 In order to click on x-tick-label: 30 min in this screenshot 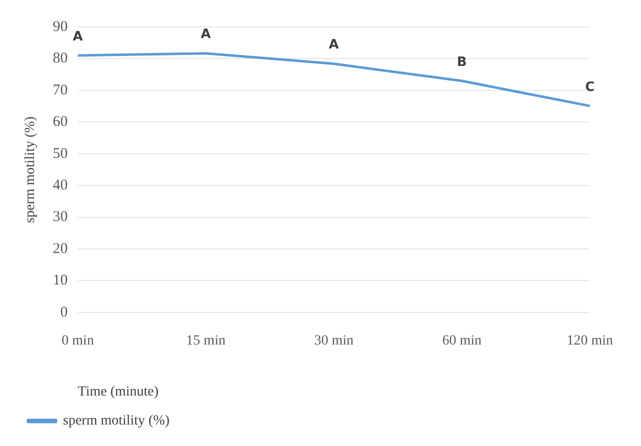, I will do `click(334, 340)`.